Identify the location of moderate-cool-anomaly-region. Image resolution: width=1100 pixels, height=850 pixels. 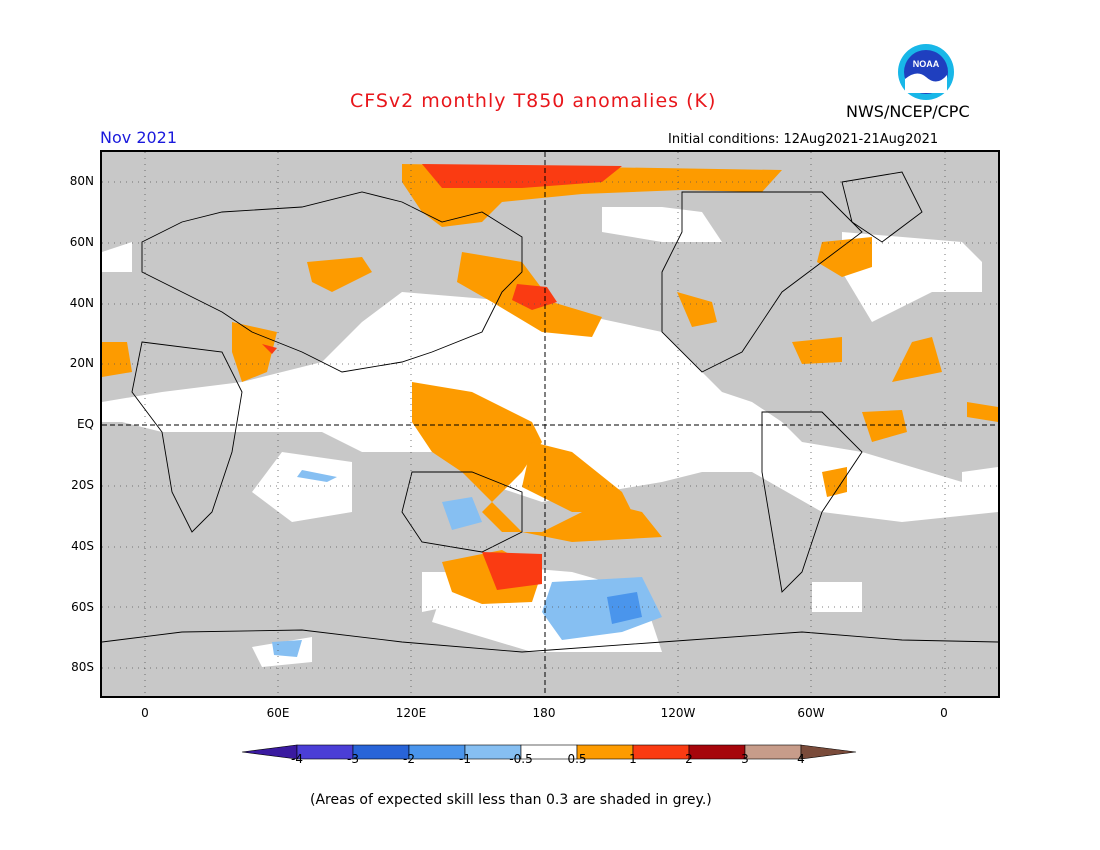
(624, 608).